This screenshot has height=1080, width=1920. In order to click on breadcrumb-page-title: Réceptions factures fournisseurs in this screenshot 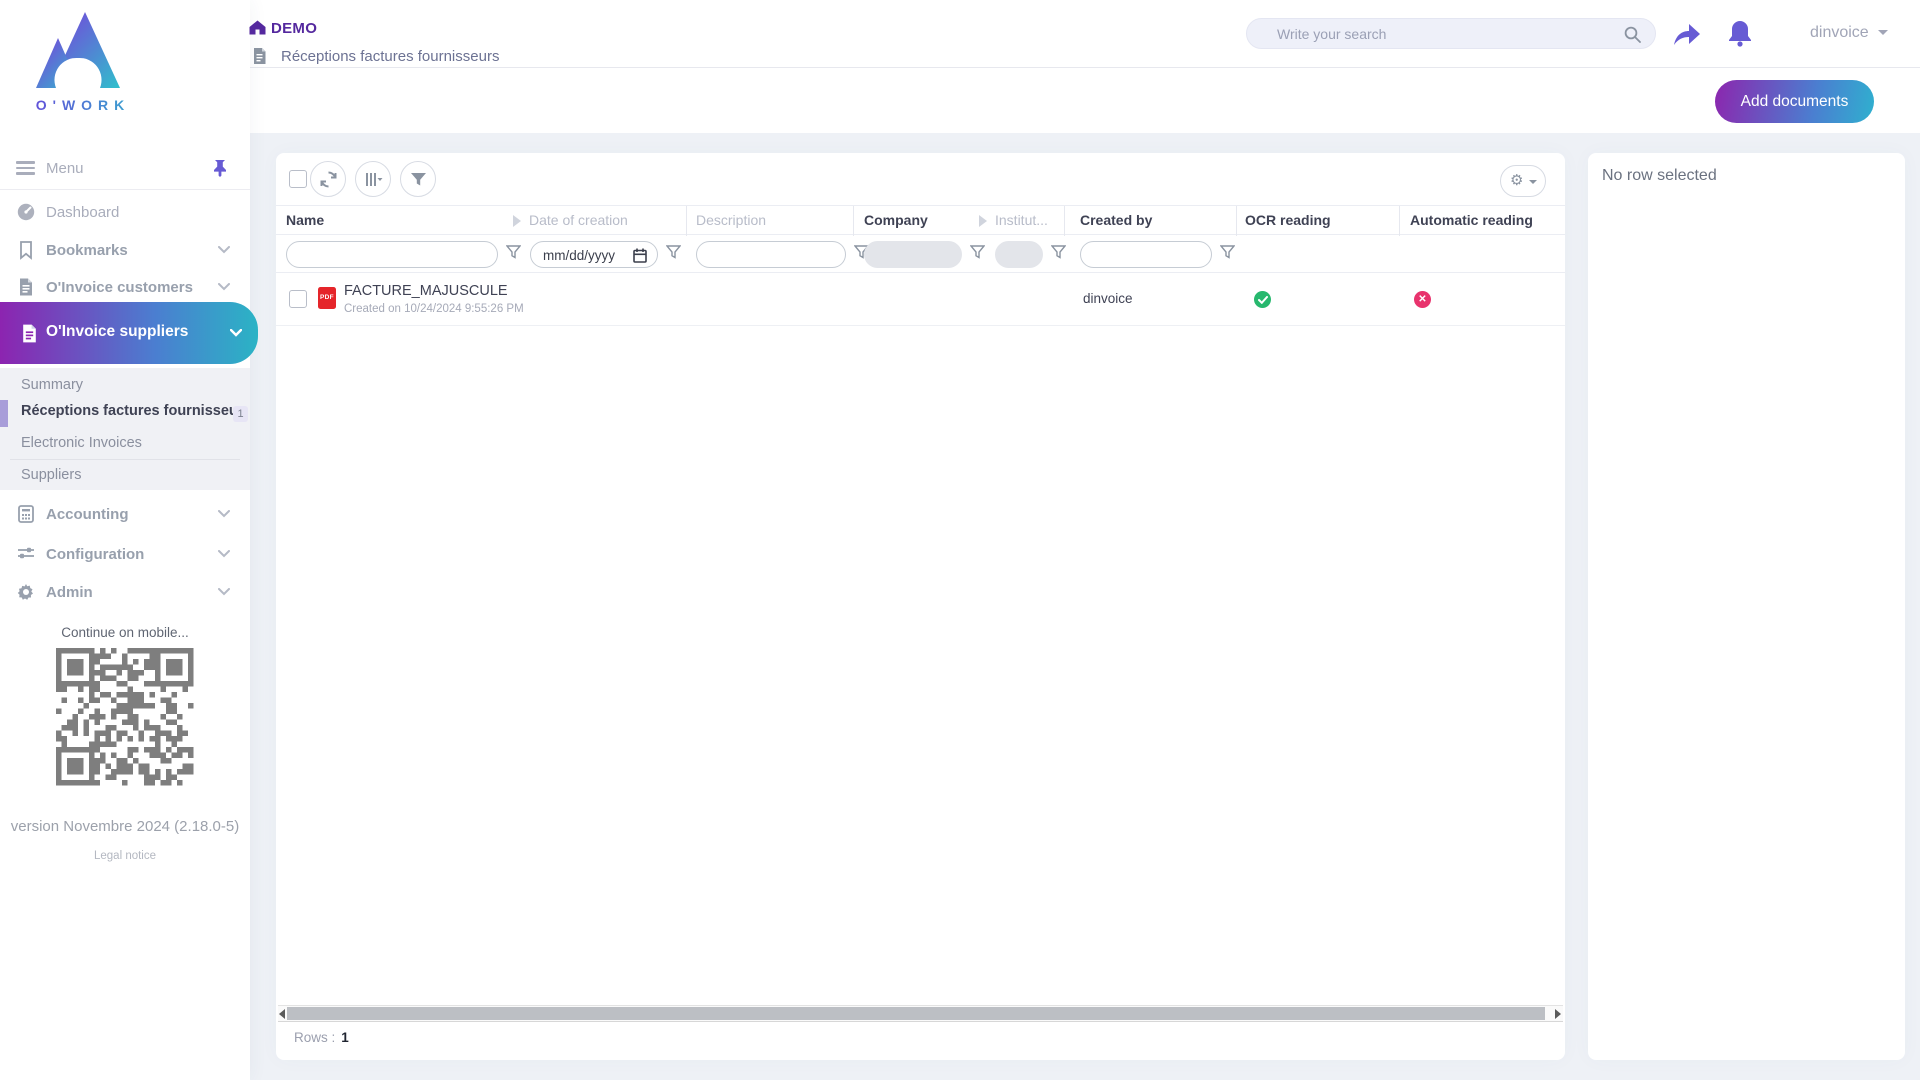, I will do `click(390, 56)`.